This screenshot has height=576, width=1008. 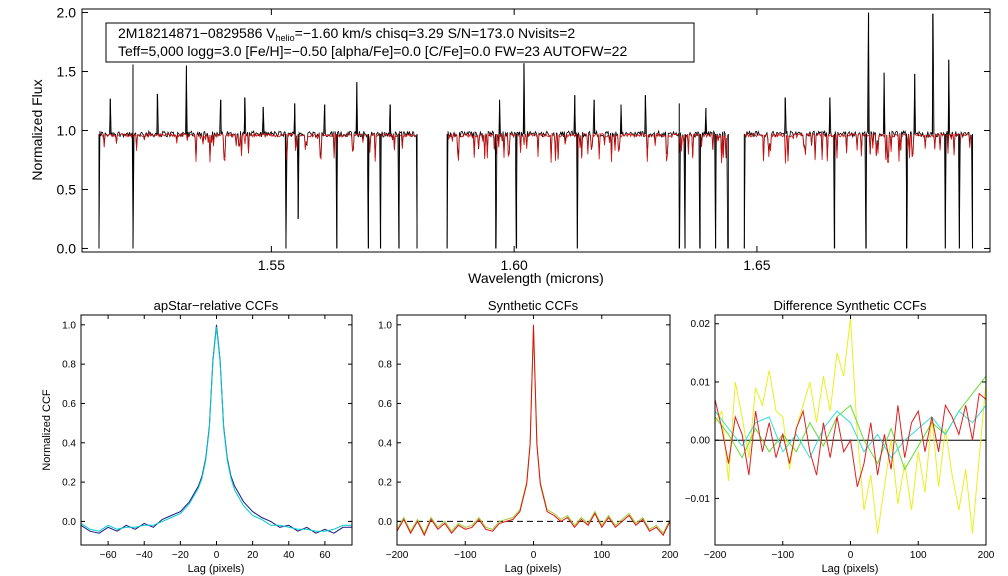 What do you see at coordinates (514, 265) in the screenshot?
I see `x-tick-label: 1.60` at bounding box center [514, 265].